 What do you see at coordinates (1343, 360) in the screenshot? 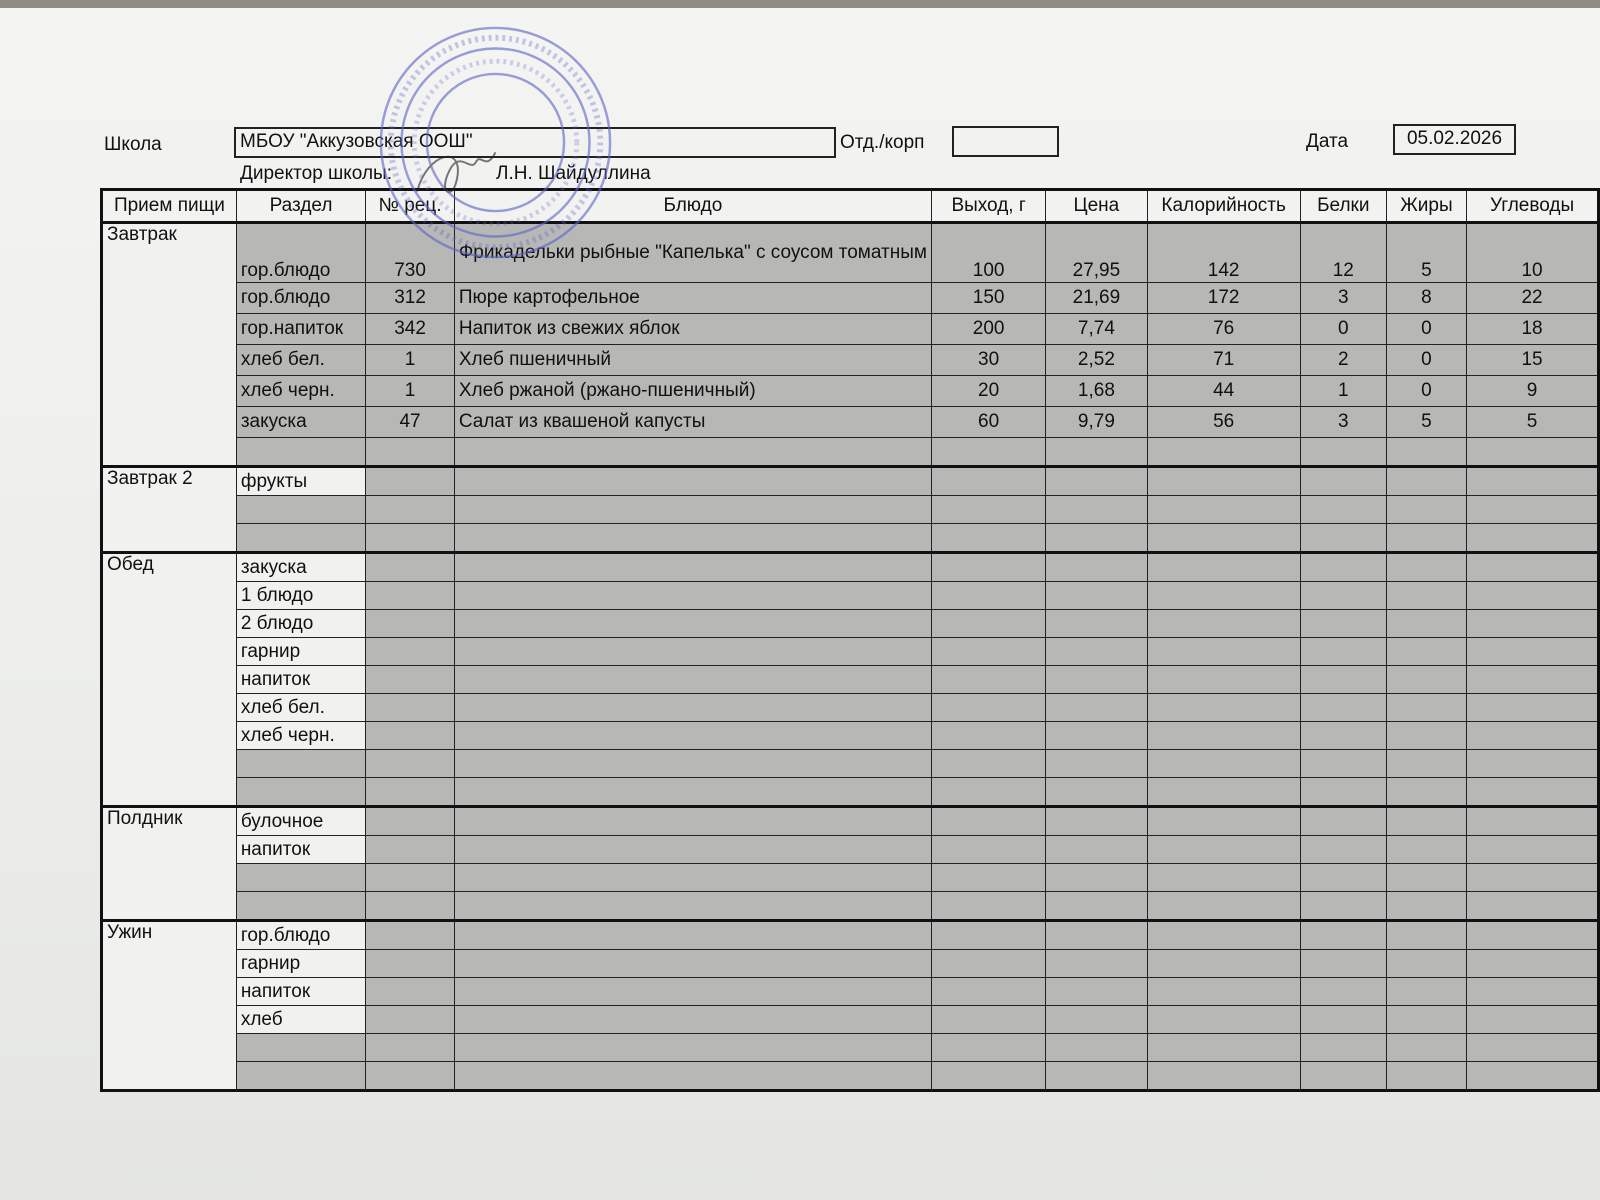
I see `cell-protein: 2` at bounding box center [1343, 360].